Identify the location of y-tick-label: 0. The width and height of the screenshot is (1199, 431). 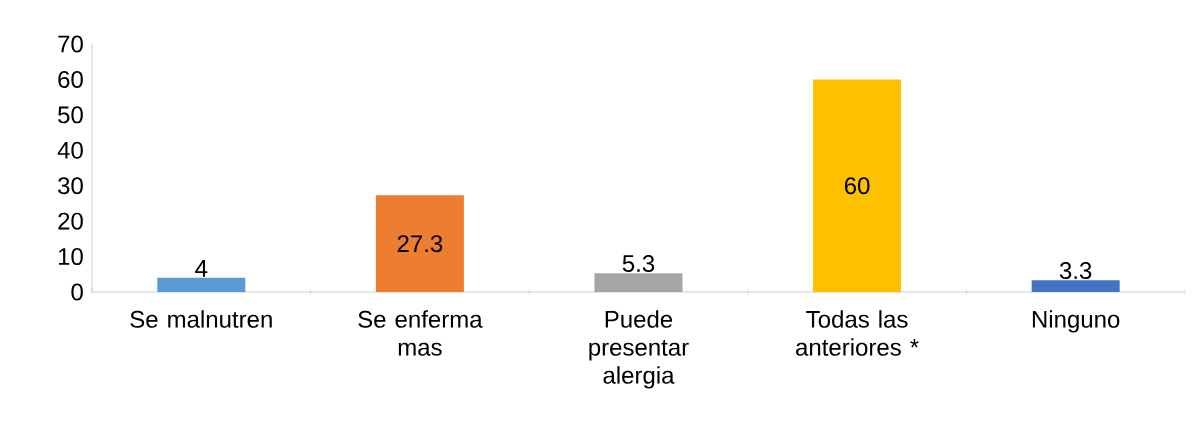
(77, 292).